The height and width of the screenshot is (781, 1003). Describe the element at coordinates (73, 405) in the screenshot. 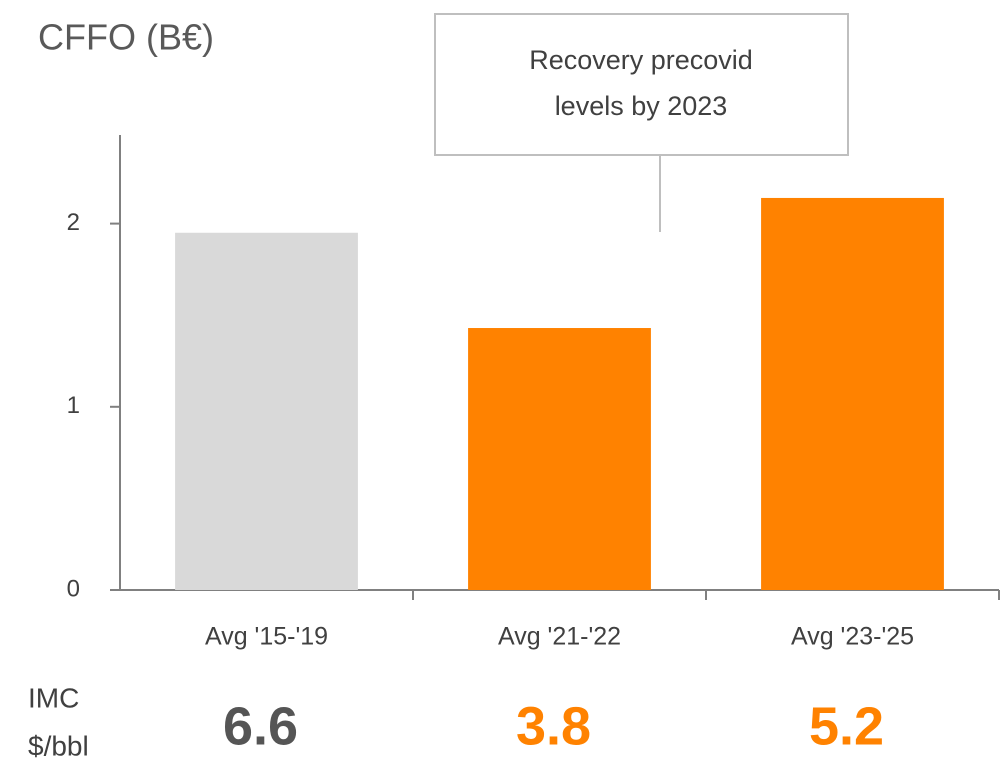

I see `y-tick-label: 1` at that location.